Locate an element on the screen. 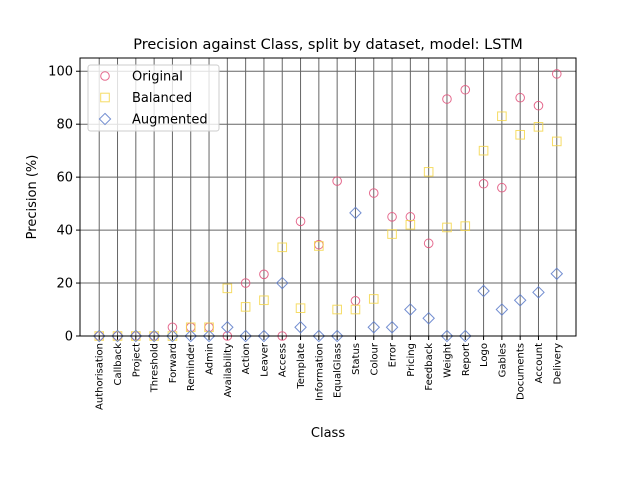 The height and width of the screenshot is (480, 640). legend: Original Balanced Augmented is located at coordinates (153, 98).